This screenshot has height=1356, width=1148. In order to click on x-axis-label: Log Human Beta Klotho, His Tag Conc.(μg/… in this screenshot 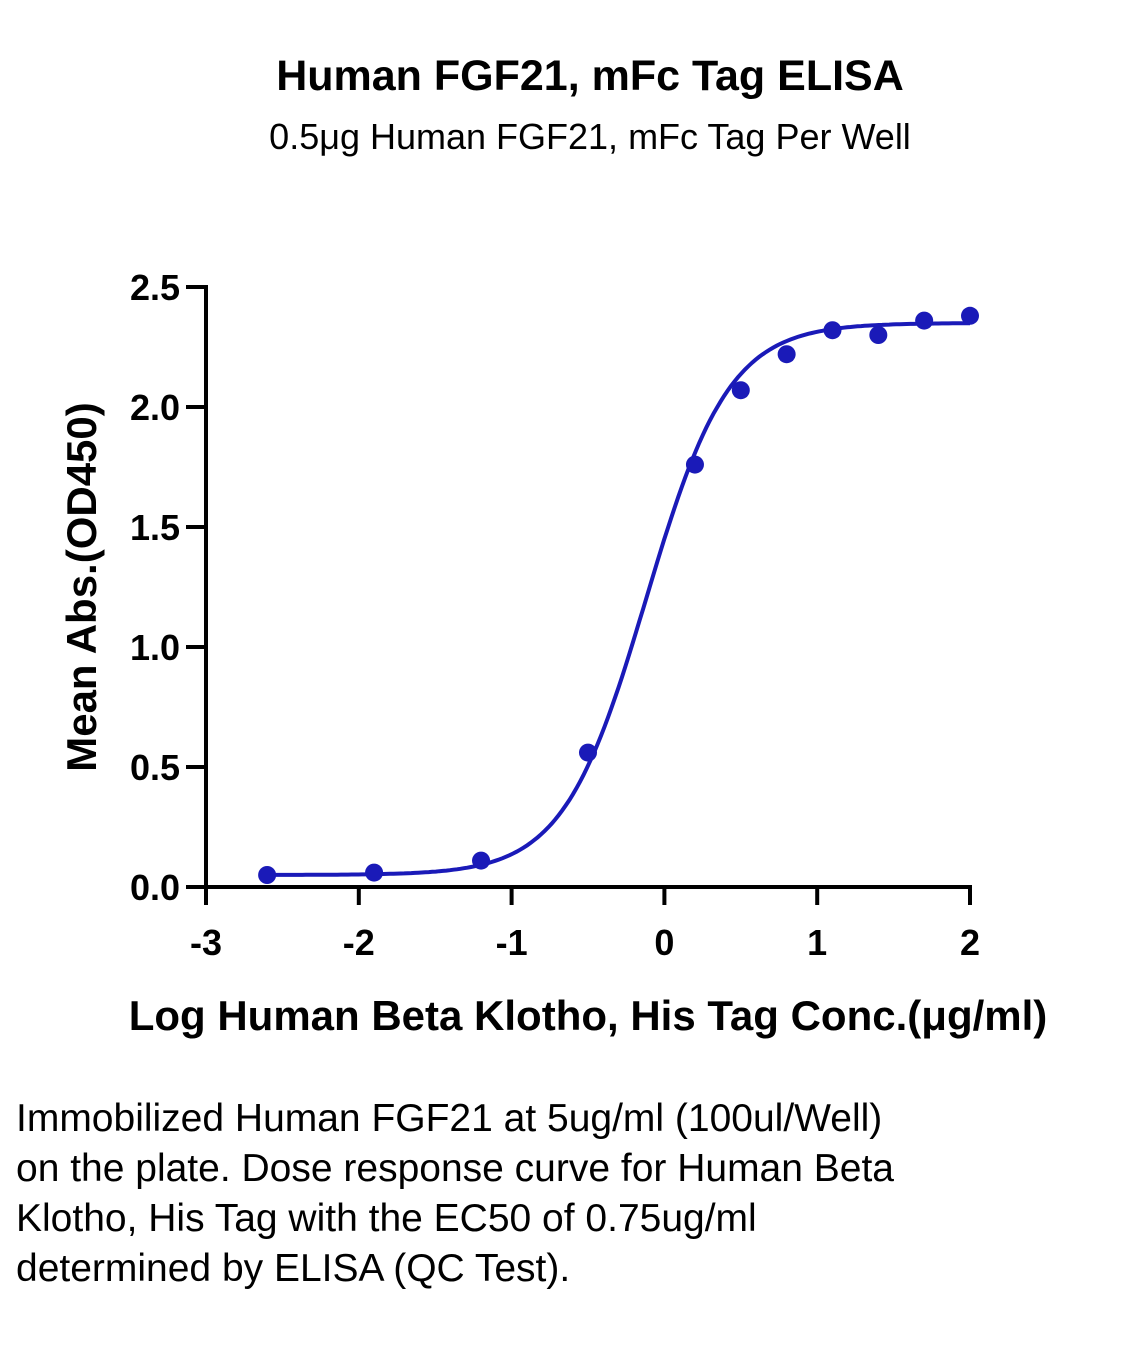, I will do `click(588, 1015)`.